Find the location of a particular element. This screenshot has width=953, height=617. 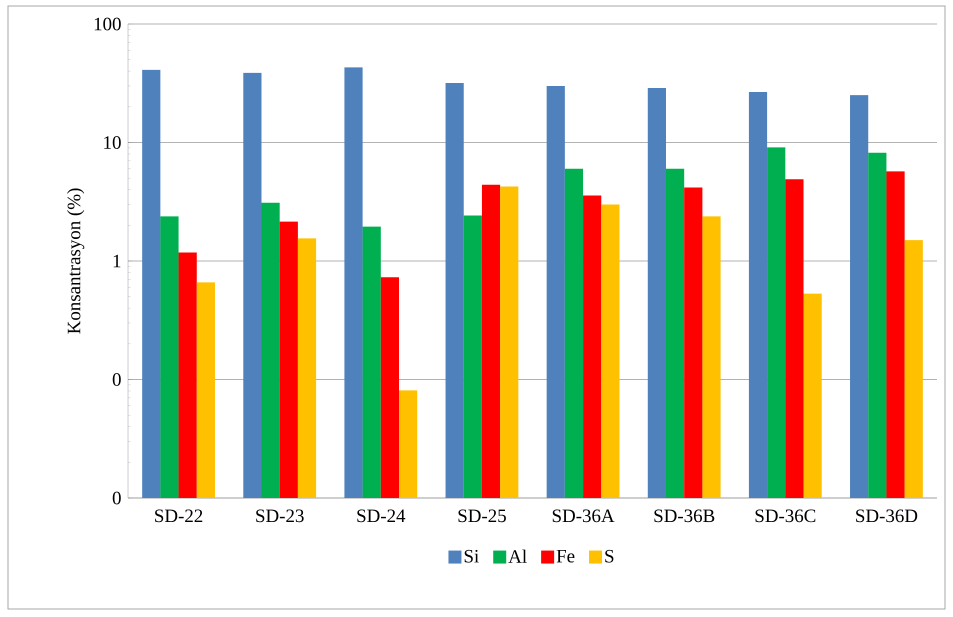

x-tick-label: SD-24 is located at coordinates (381, 515).